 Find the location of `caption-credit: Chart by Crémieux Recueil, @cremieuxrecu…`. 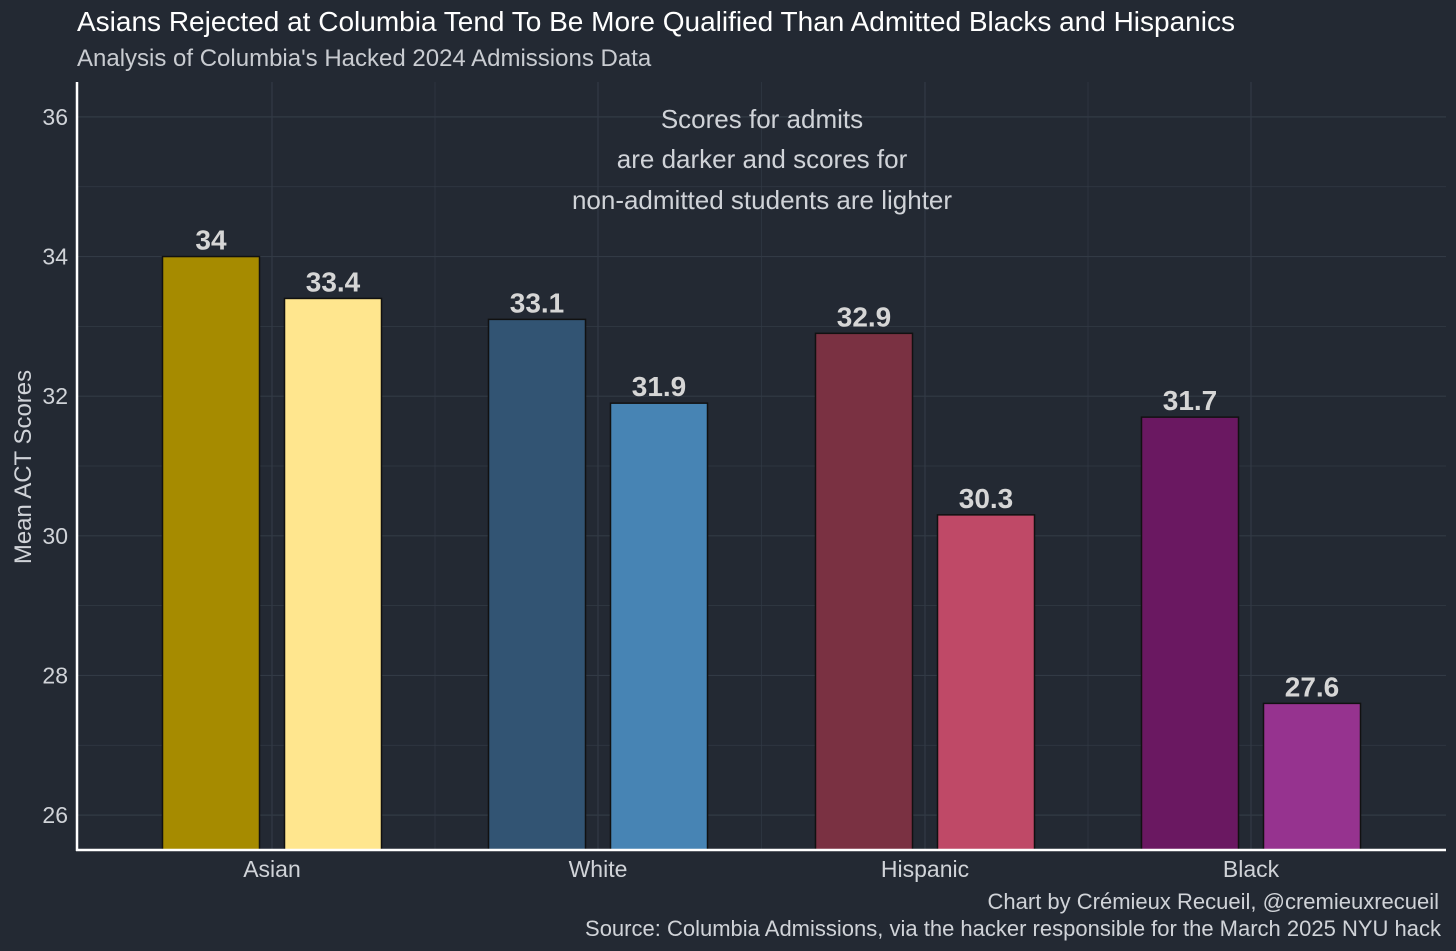

caption-credit: Chart by Crémieux Recueil, @cremieuxrecu… is located at coordinates (1213, 901).